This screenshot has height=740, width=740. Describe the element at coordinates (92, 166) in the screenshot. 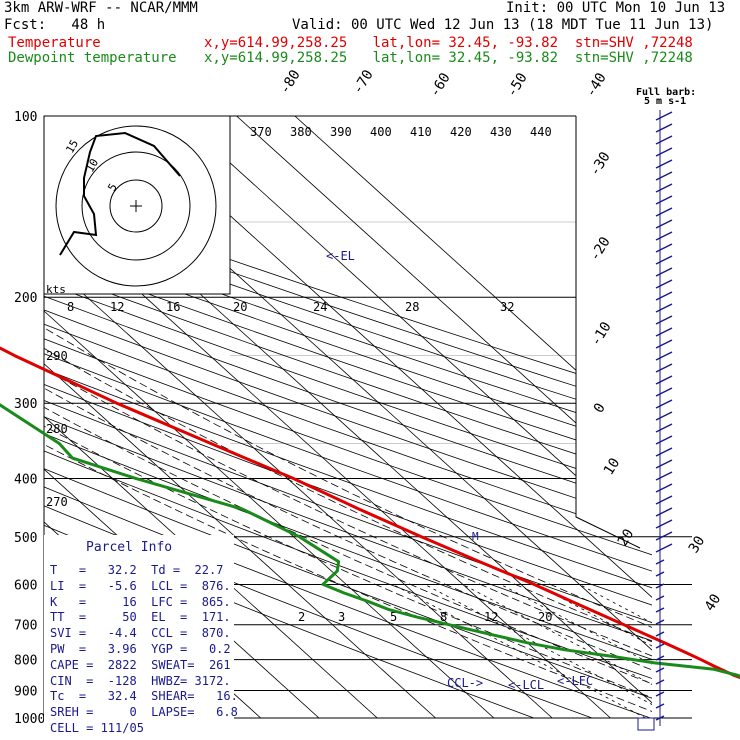

I see `hodograph-ring-label: 10` at that location.